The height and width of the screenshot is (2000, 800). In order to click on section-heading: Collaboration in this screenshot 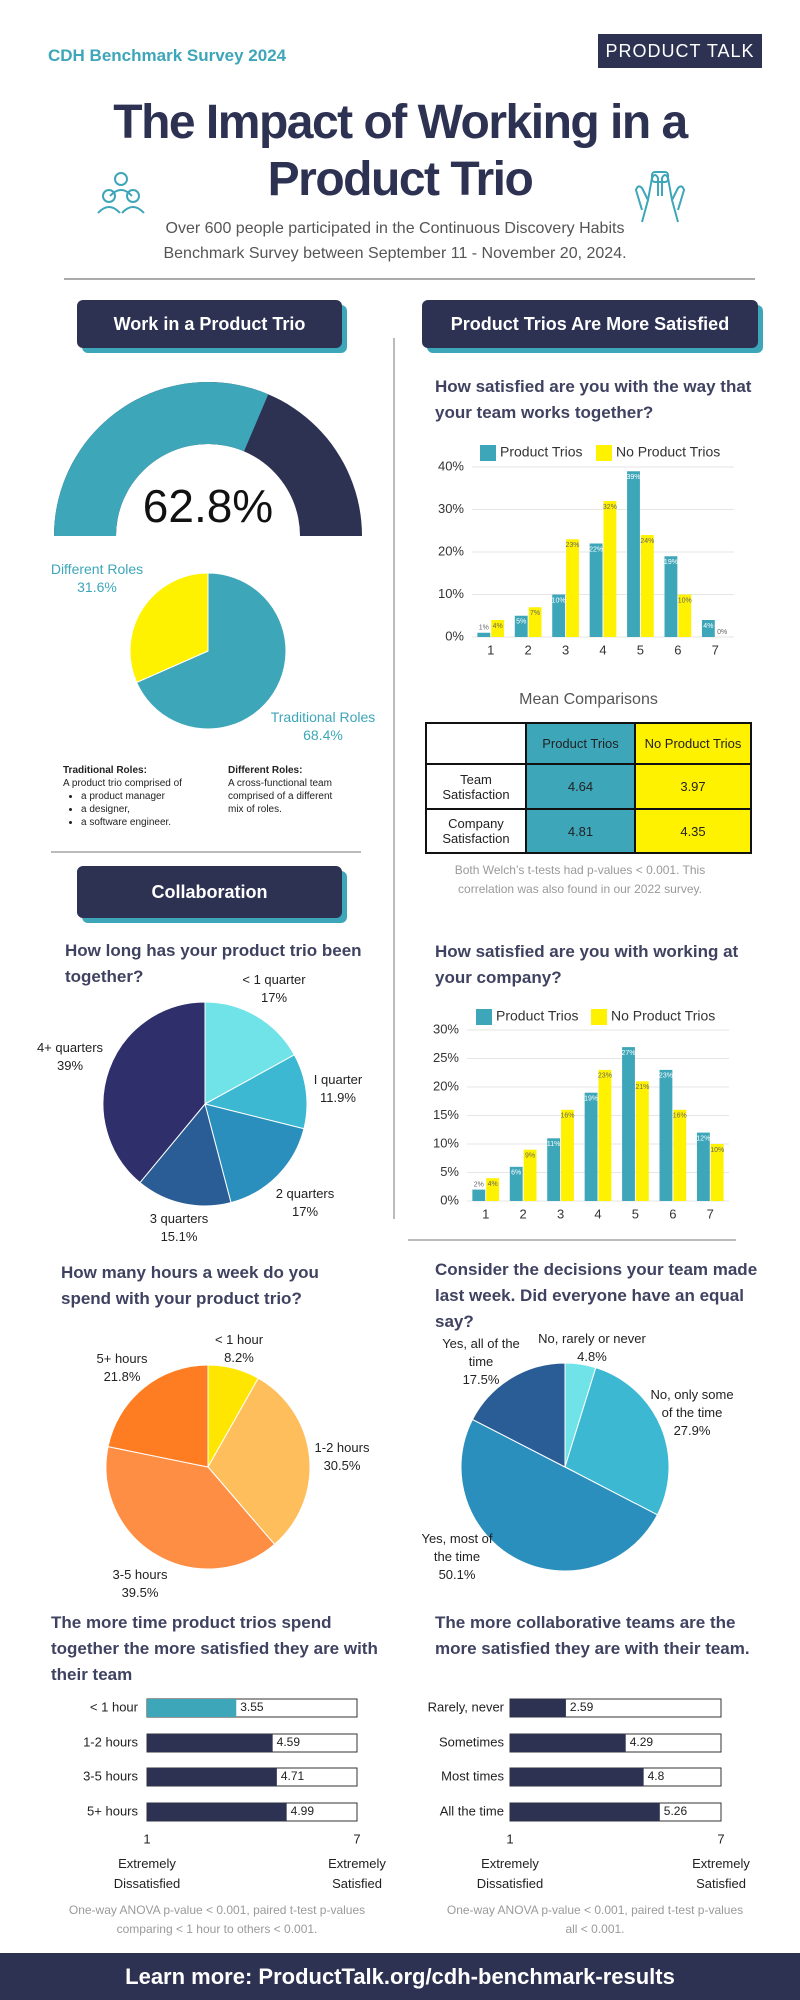, I will do `click(209, 892)`.